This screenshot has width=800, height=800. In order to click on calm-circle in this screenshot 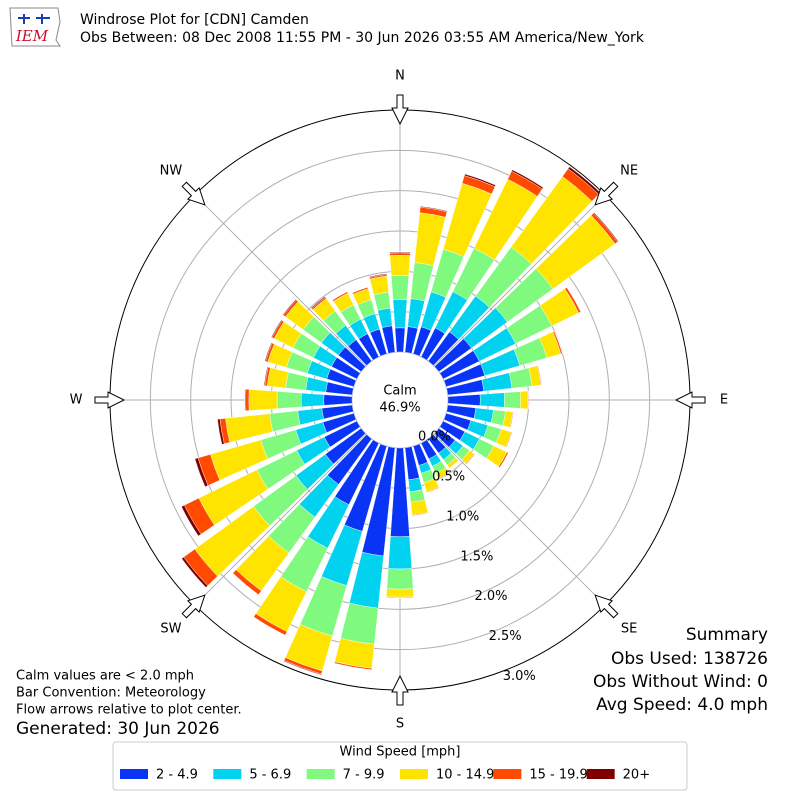, I will do `click(400, 400)`.